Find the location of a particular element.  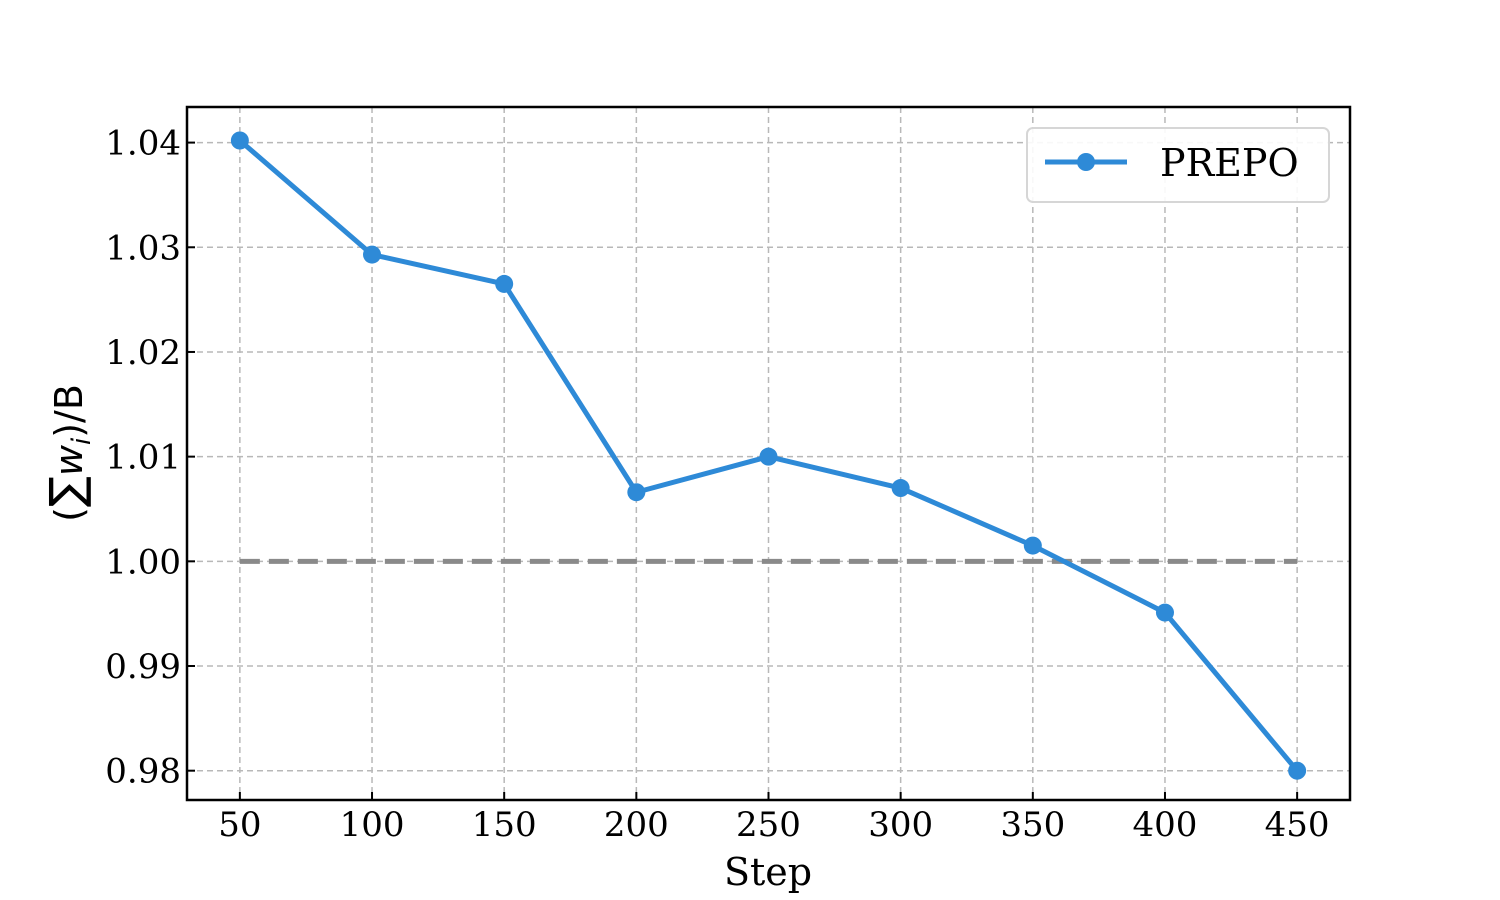

legend-label: PREPO is located at coordinates (1229, 163).